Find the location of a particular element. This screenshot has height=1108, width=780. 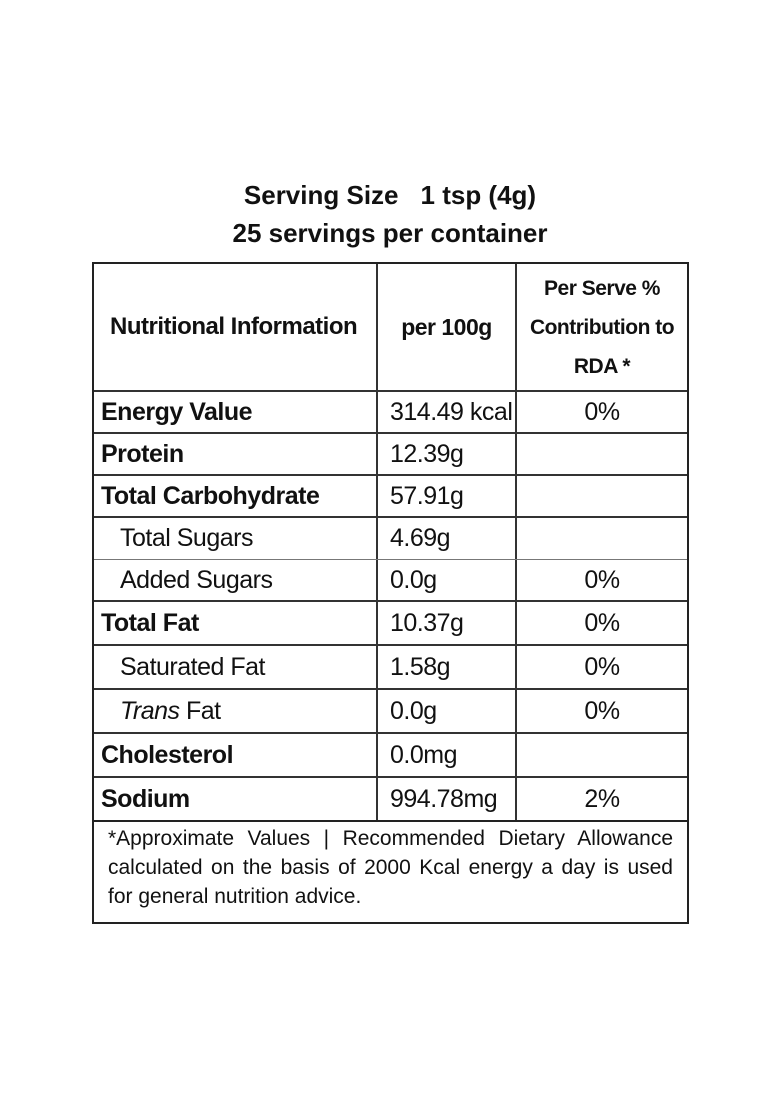

row-label: Trans Fat is located at coordinates (236, 711).